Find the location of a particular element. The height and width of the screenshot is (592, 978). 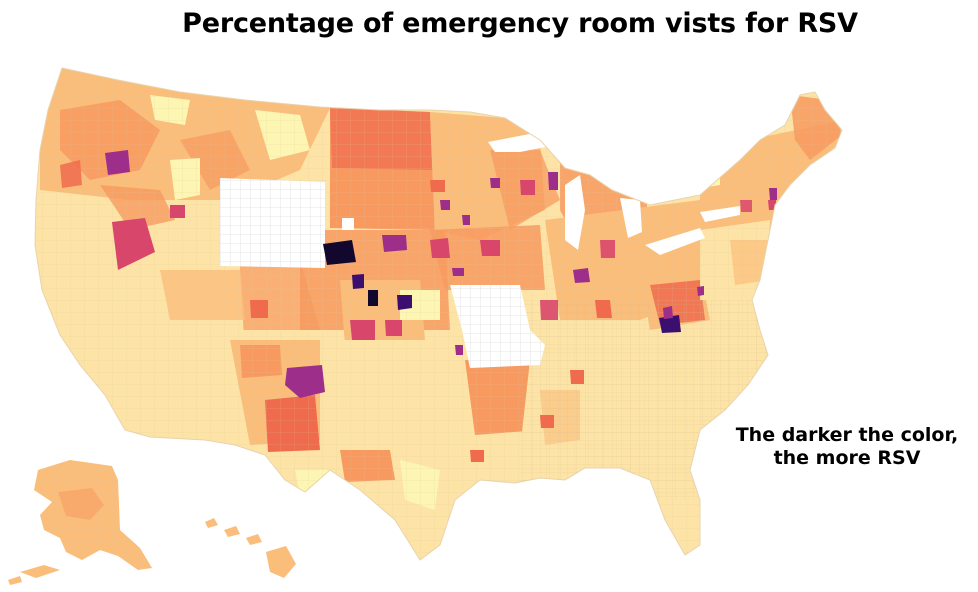

color-scale-note-line2: the more RSV is located at coordinates (847, 458).